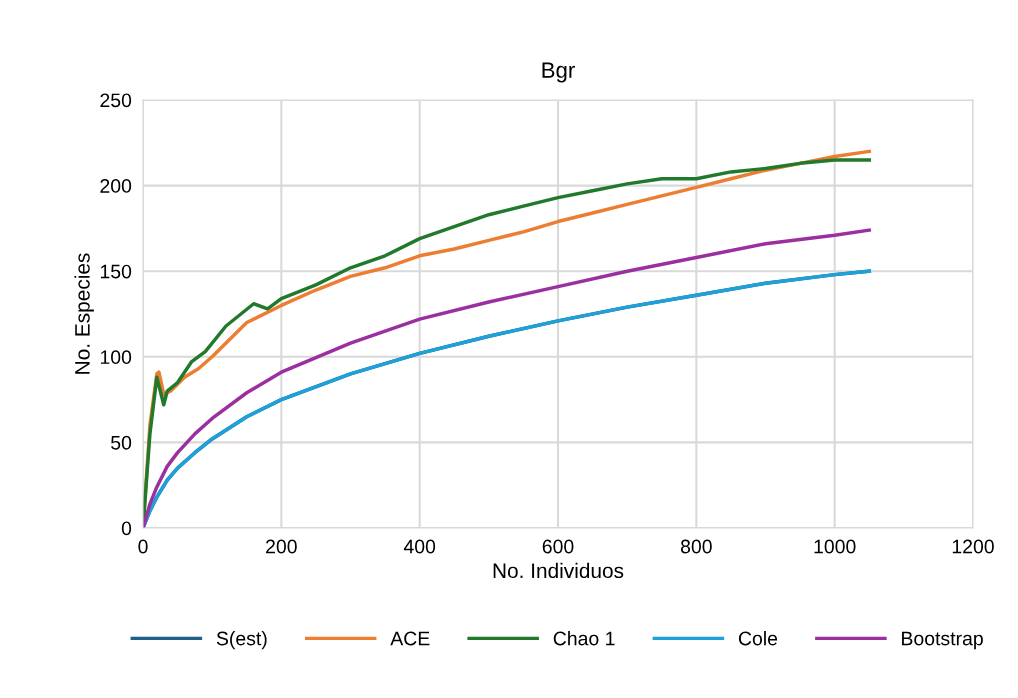  I want to click on legend-label: ACE, so click(410, 638).